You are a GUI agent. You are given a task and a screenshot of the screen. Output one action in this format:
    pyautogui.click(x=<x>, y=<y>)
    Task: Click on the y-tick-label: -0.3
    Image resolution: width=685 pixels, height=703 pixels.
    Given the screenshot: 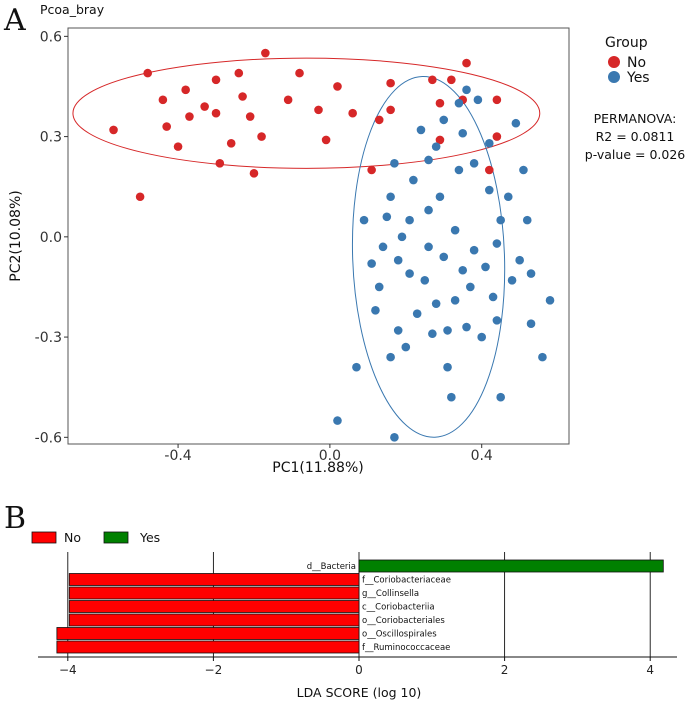 What is the action you would take?
    pyautogui.click(x=48, y=338)
    